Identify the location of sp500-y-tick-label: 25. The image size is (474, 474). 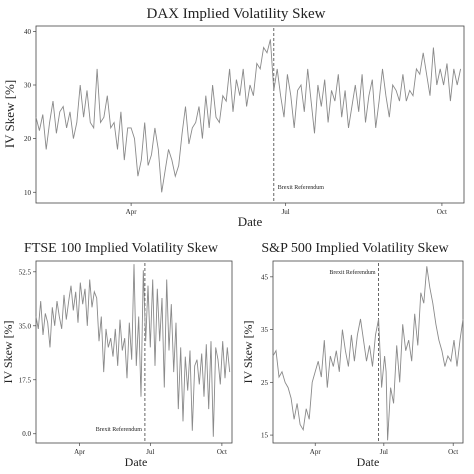
(265, 383).